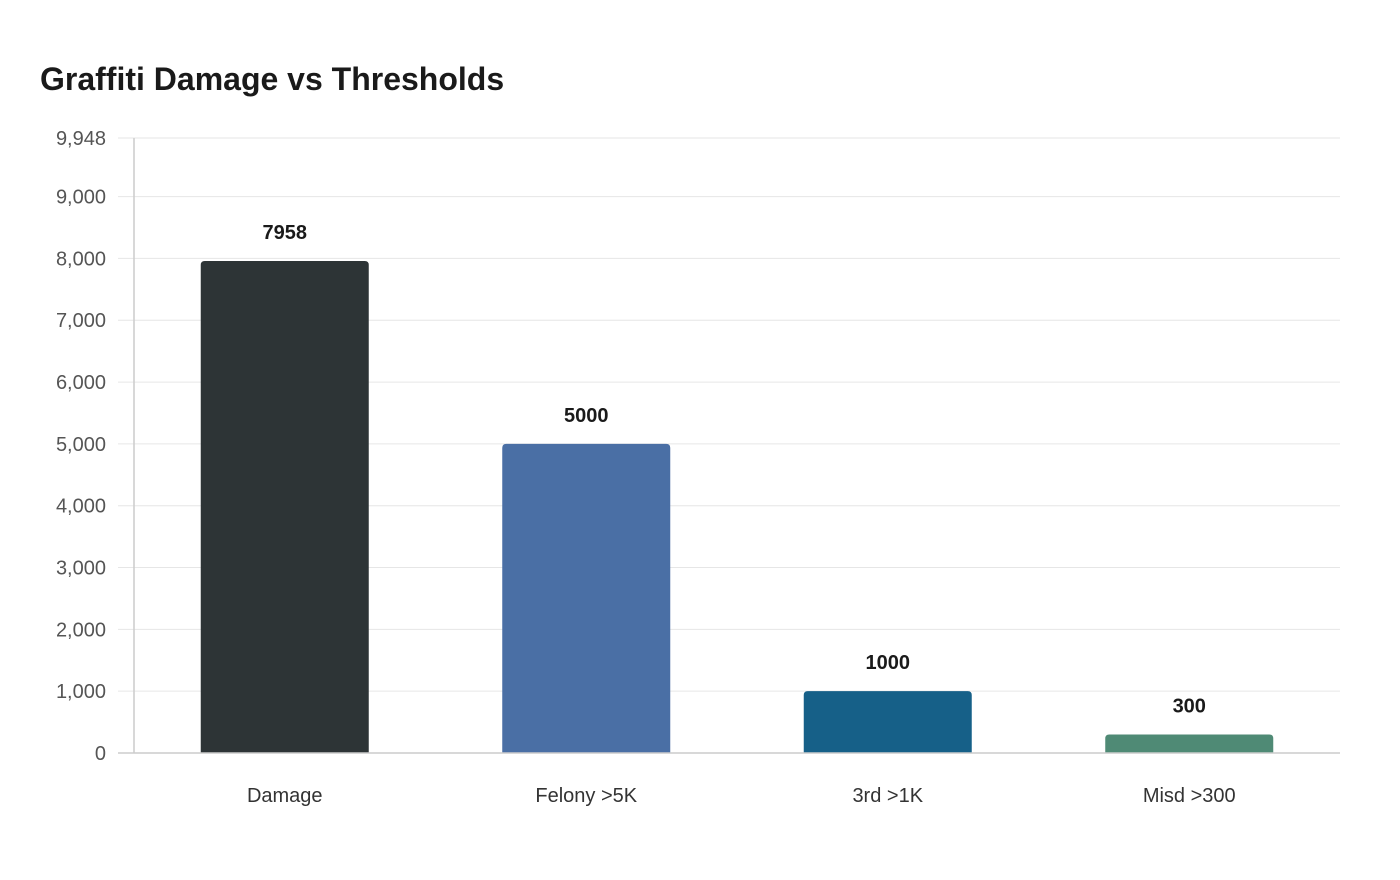  Describe the element at coordinates (285, 233) in the screenshot. I see `data-label: 7958` at that location.